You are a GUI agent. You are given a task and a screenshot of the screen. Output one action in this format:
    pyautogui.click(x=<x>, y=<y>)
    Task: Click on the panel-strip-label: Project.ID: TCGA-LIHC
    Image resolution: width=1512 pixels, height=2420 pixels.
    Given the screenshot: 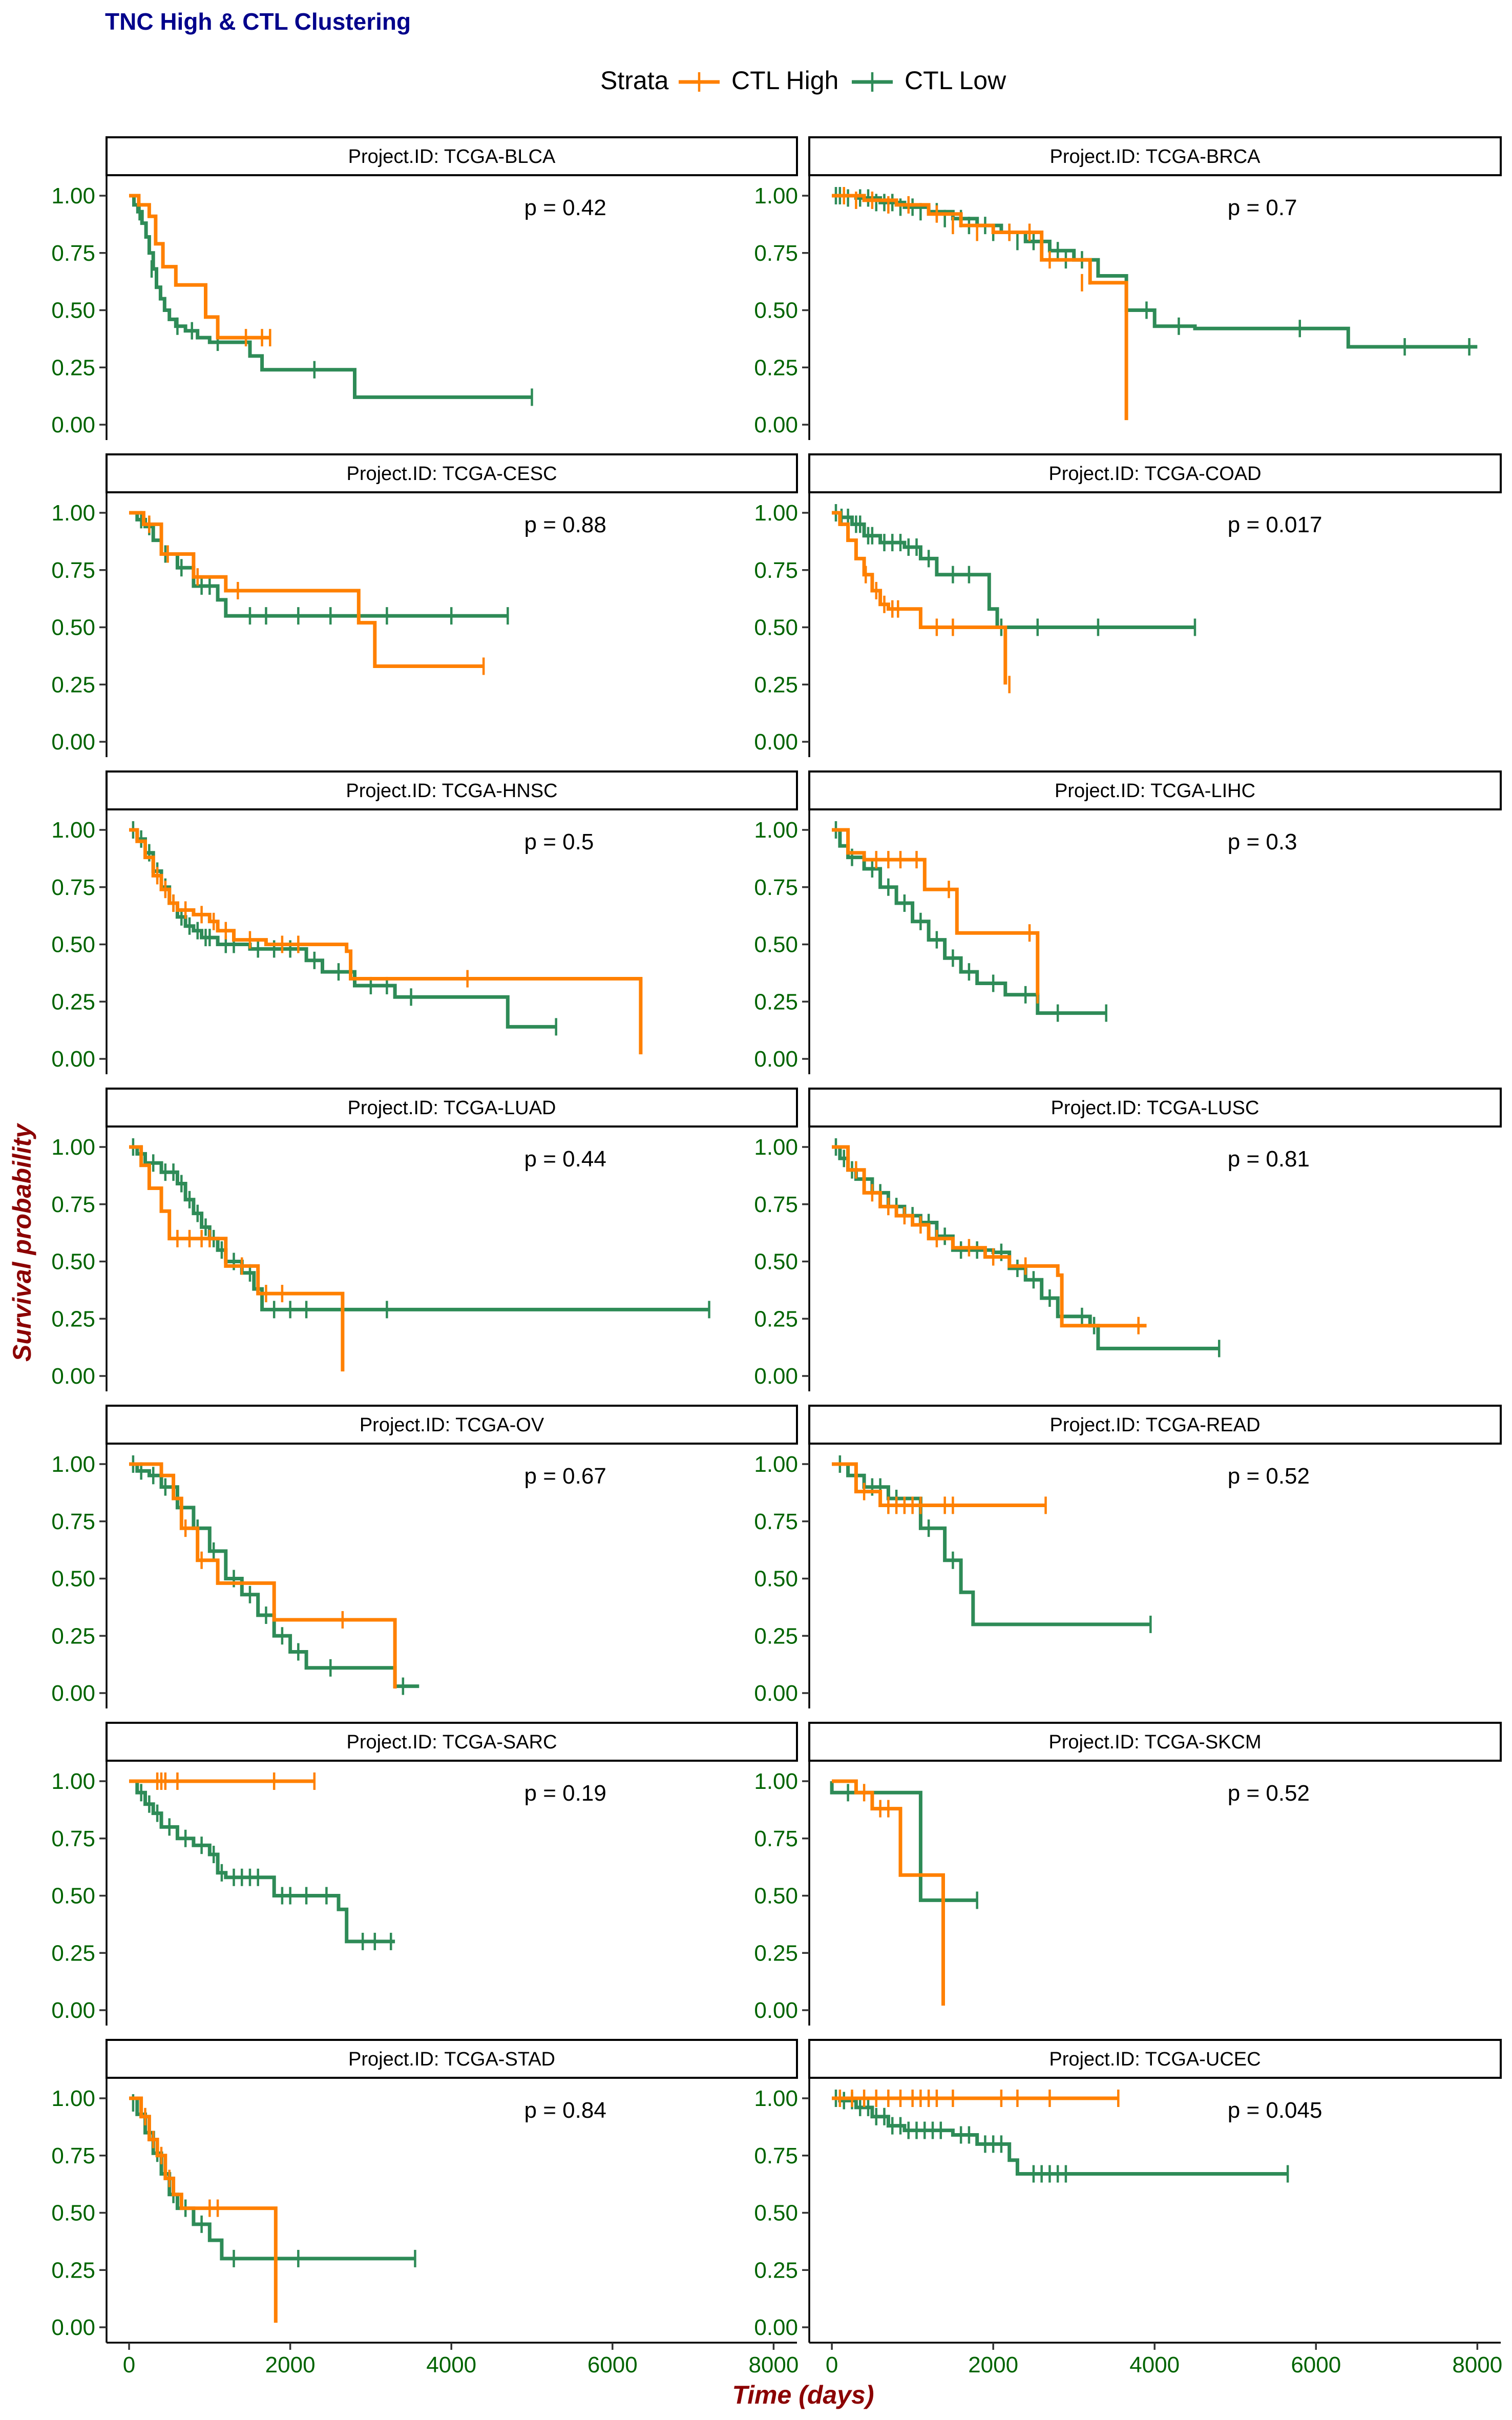 What is the action you would take?
    pyautogui.click(x=1155, y=791)
    